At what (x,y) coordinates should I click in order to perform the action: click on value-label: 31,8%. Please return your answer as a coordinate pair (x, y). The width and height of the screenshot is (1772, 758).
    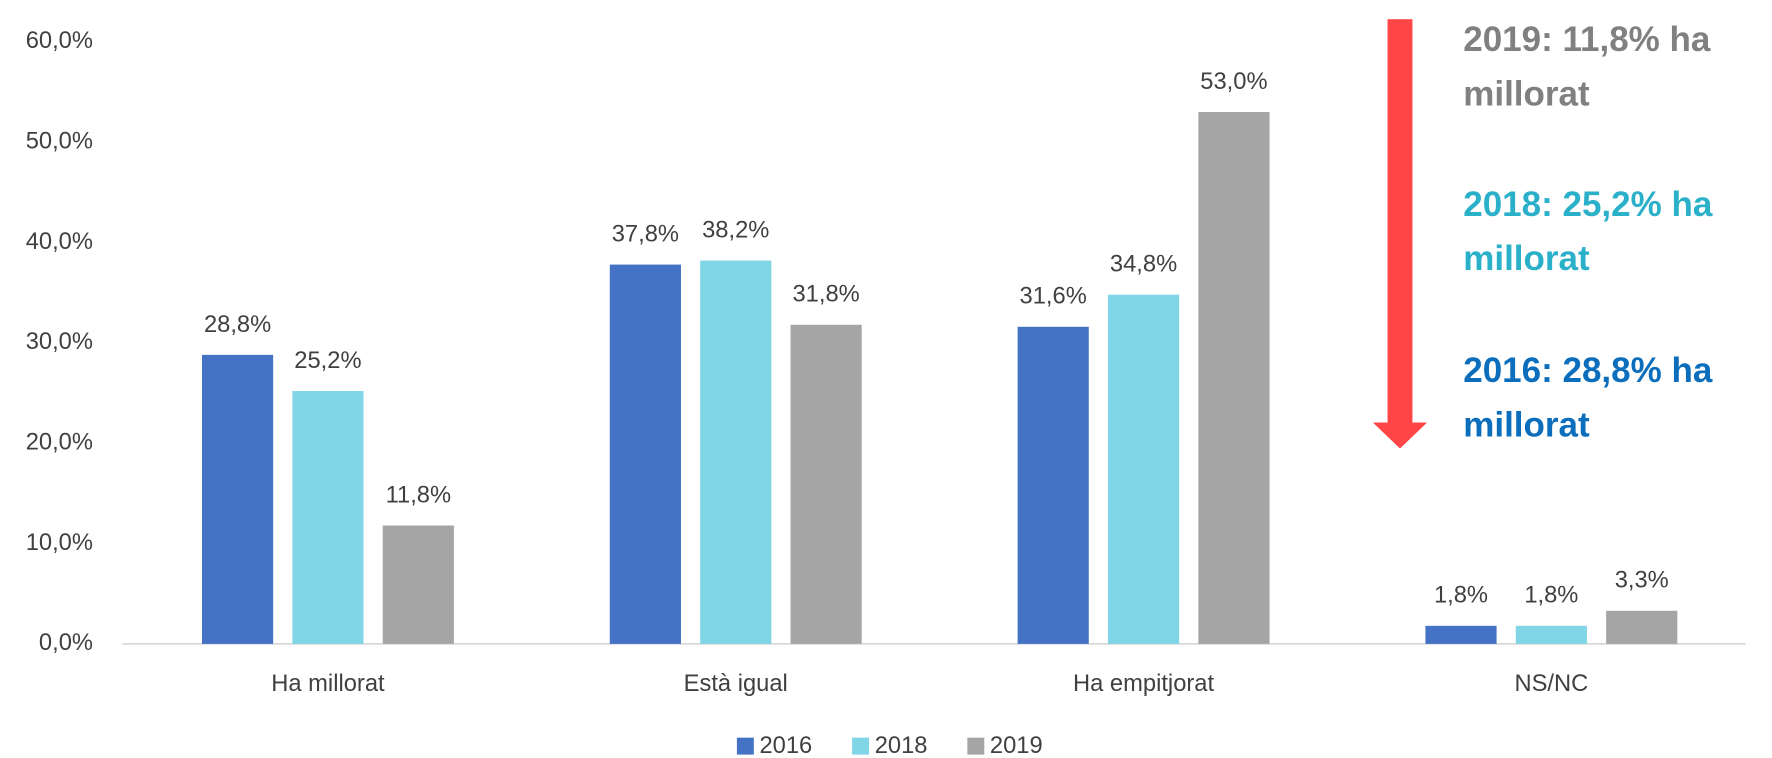
    Looking at the image, I should click on (825, 295).